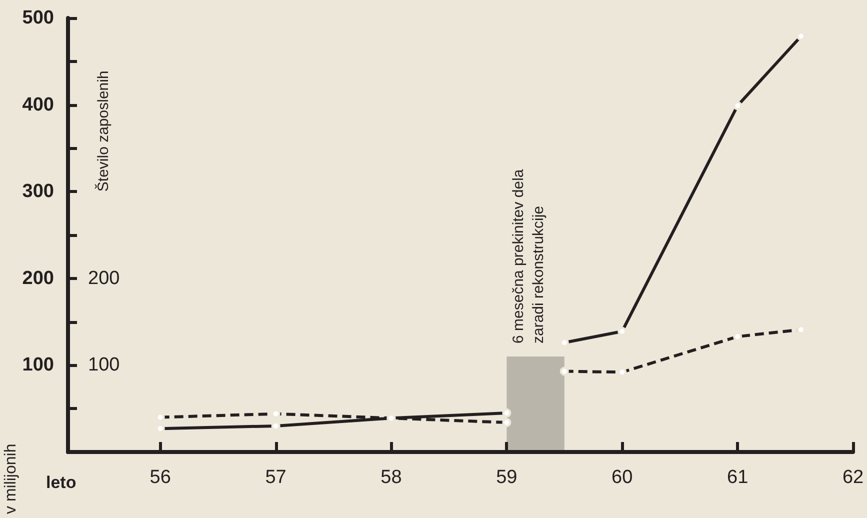 Image resolution: width=867 pixels, height=518 pixels. Describe the element at coordinates (38, 18) in the screenshot. I see `y-tick-label: 500` at that location.